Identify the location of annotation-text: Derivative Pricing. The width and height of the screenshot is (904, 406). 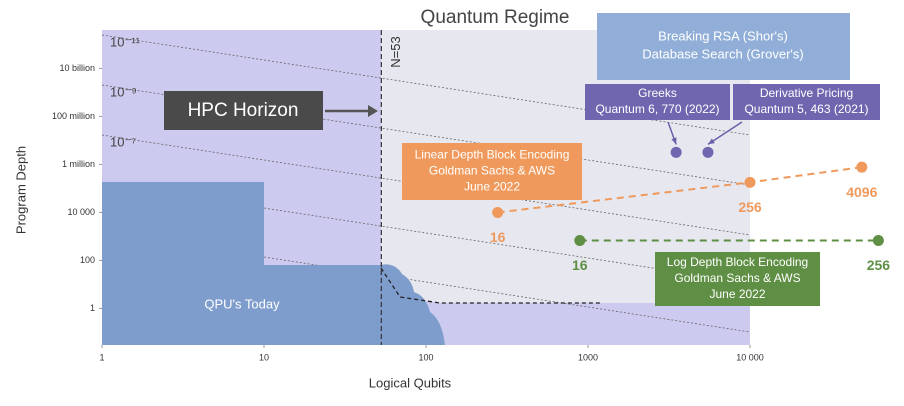
(806, 93).